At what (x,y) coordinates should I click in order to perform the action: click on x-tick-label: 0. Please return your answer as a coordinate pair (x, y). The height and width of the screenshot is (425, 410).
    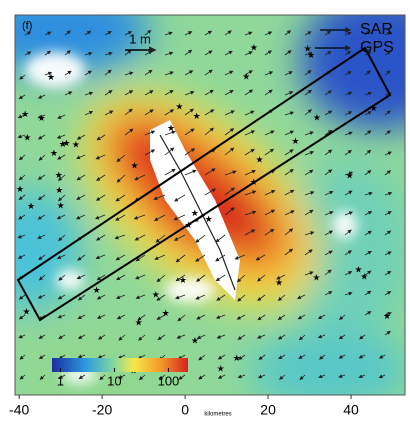
    Looking at the image, I should click on (185, 410).